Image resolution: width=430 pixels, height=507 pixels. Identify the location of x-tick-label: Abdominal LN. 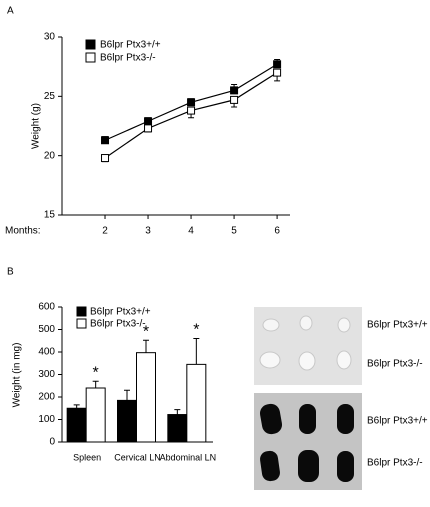
(188, 457).